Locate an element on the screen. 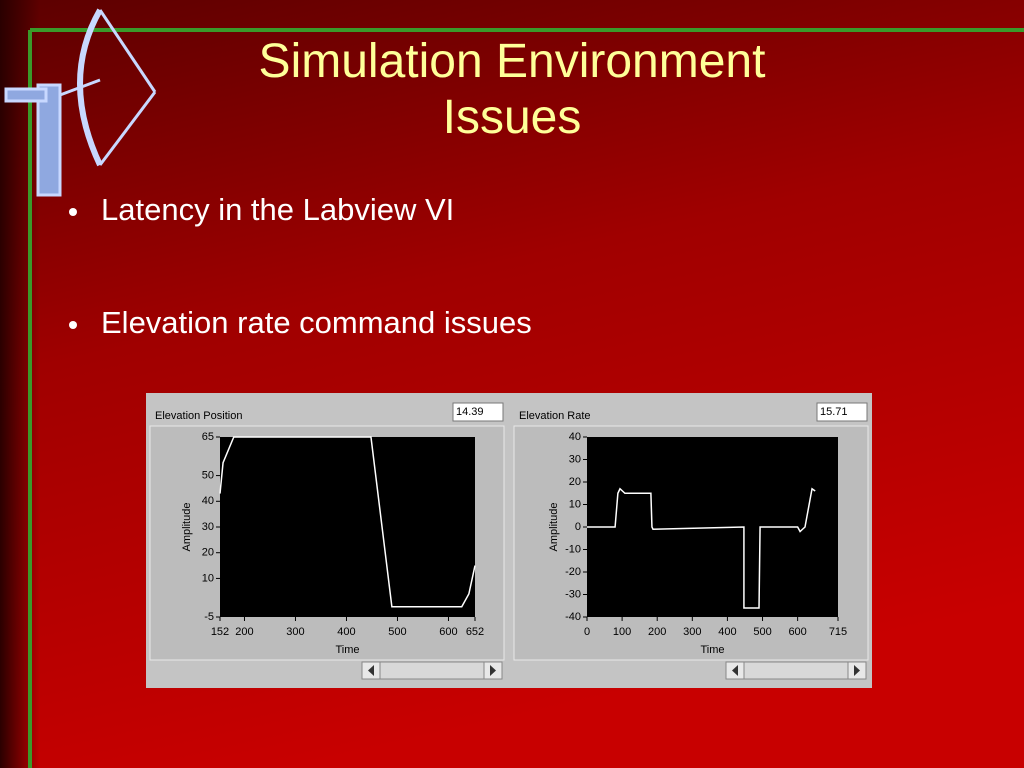  bullet-text: Latency in the Labview VI is located at coordinates (278, 209).